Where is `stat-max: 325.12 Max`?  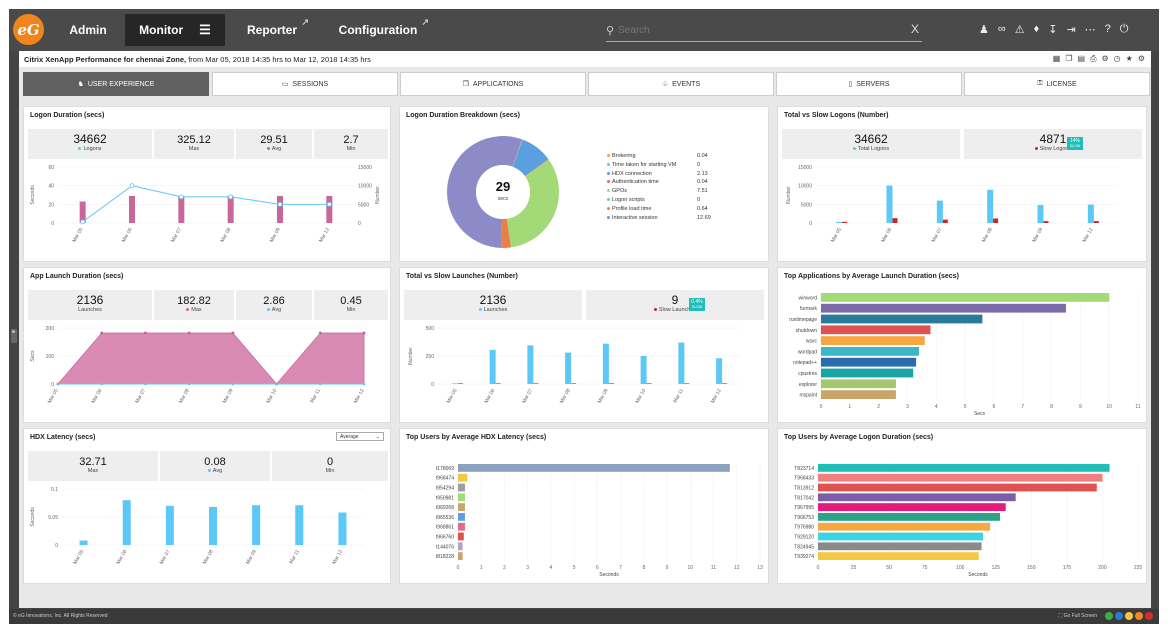
stat-max: 325.12 Max is located at coordinates (194, 144).